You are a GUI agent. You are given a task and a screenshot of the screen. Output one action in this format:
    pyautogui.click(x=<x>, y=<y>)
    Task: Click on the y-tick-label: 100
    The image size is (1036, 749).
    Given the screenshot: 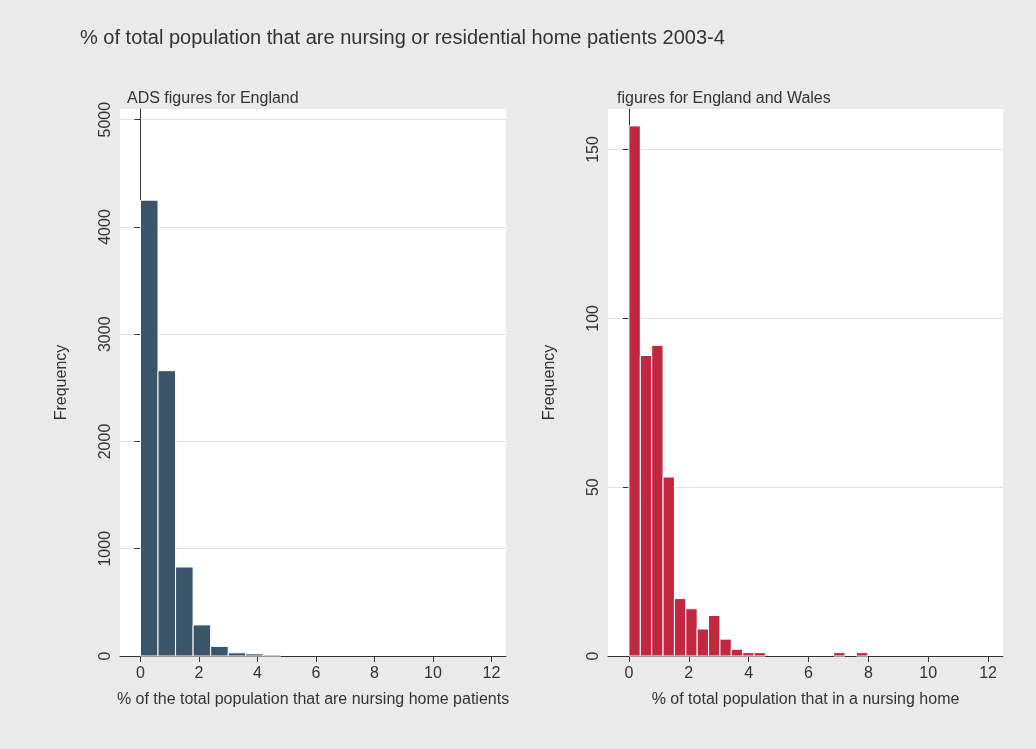 What is the action you would take?
    pyautogui.click(x=592, y=318)
    